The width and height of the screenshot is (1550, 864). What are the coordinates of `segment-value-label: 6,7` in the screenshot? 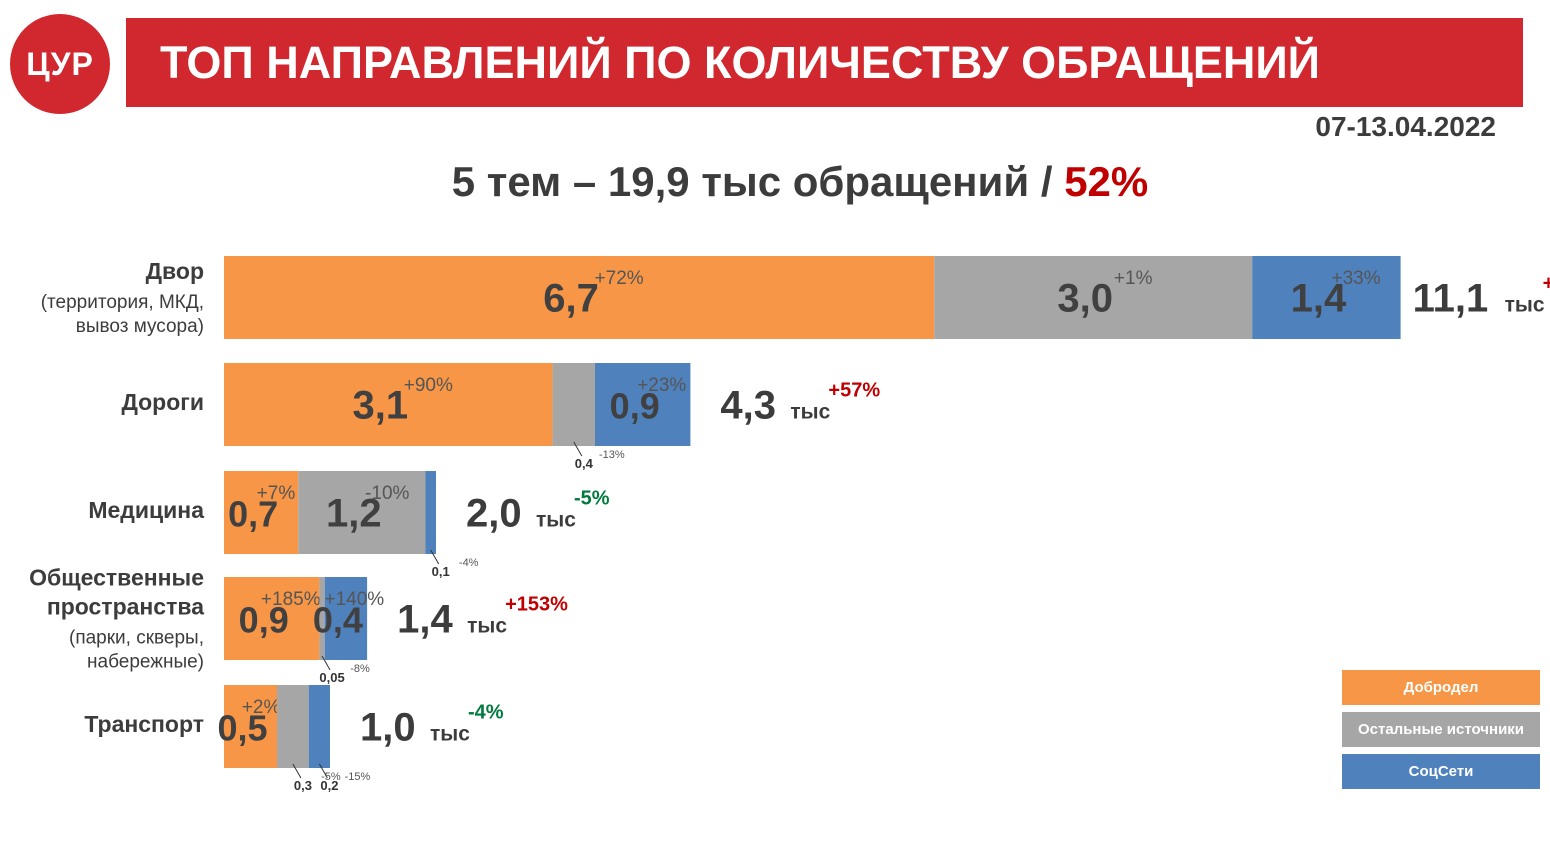 It's located at (571, 299).